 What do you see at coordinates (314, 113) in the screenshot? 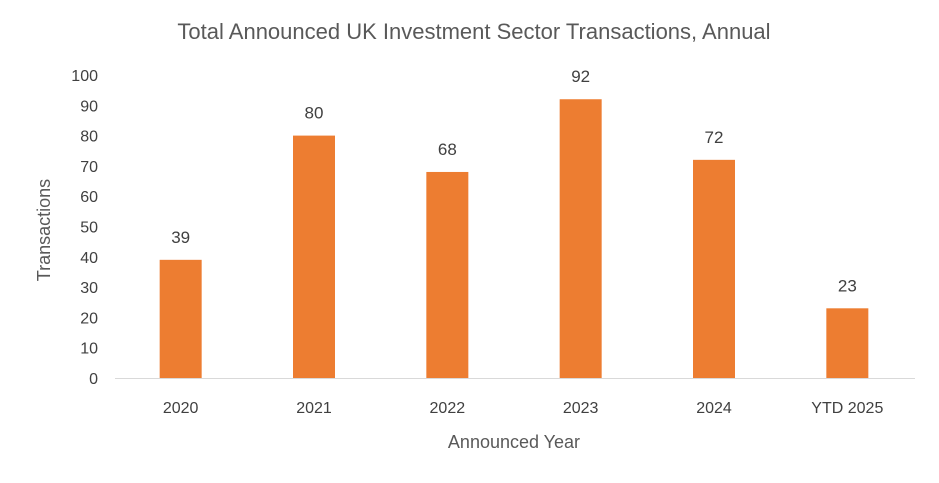
I see `data-label: 80` at bounding box center [314, 113].